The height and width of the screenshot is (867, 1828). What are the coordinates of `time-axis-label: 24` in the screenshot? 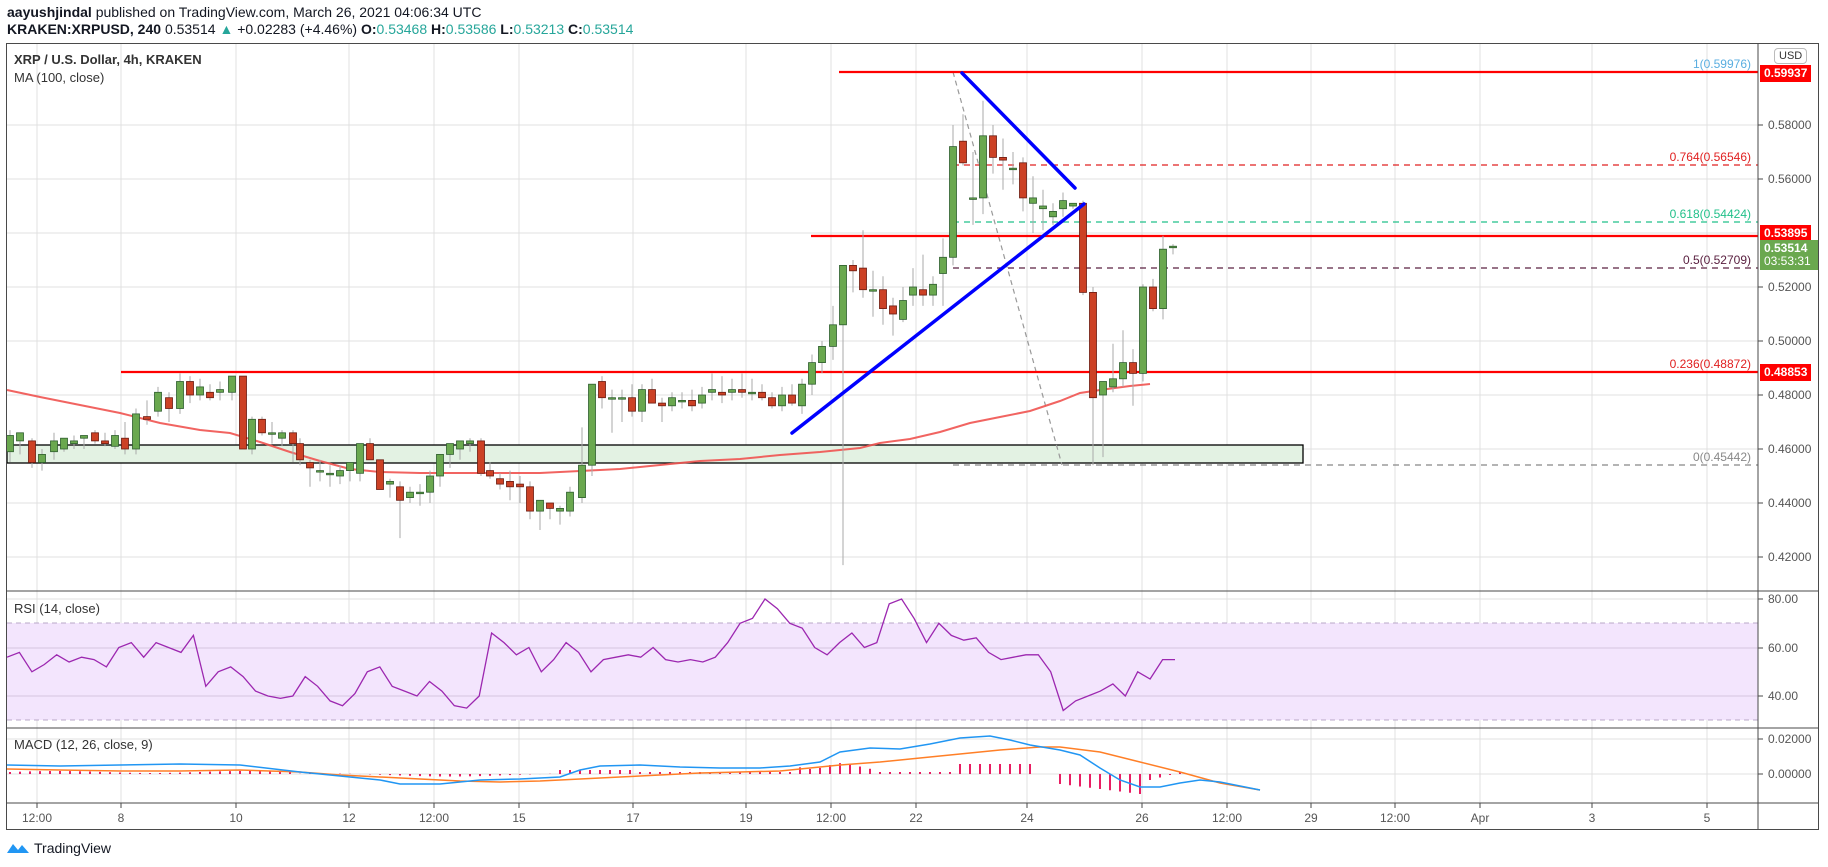 It's located at (1027, 818).